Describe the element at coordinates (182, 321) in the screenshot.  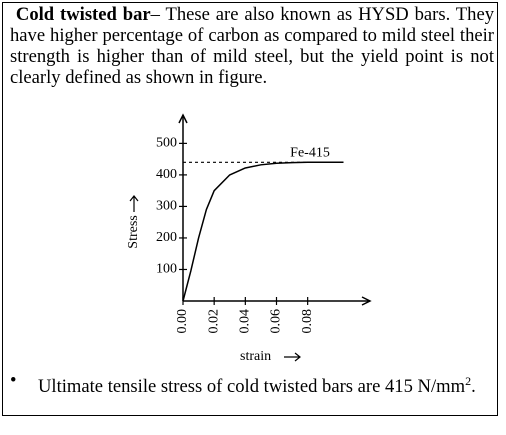
I see `x-tick-label: 0.00` at that location.